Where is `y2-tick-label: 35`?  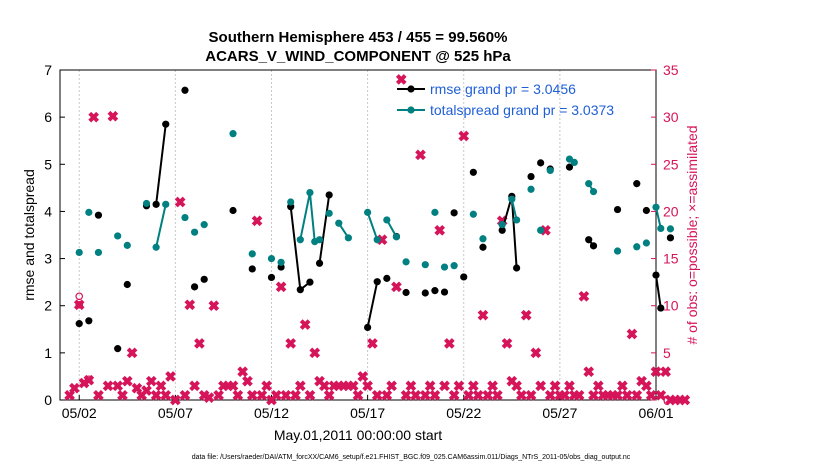 y2-tick-label: 35 is located at coordinates (671, 70).